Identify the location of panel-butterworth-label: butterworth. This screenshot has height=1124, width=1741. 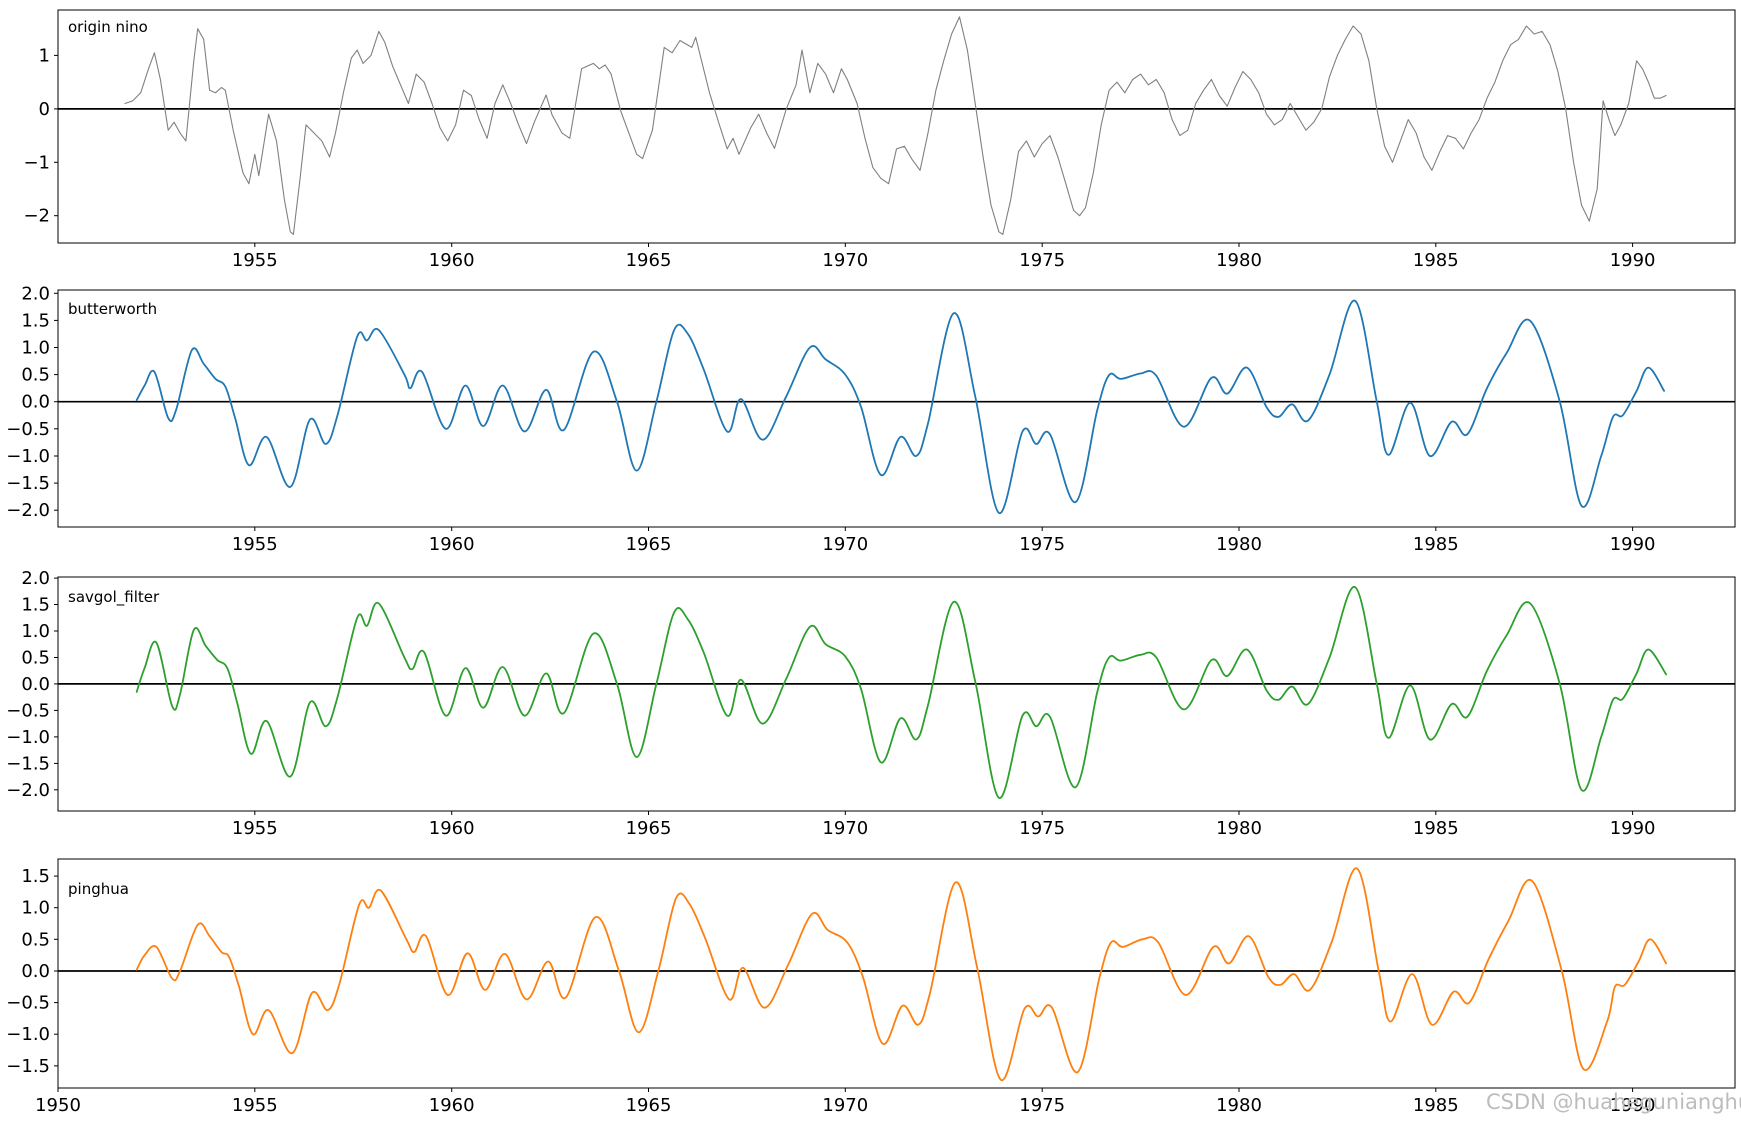
(113, 309).